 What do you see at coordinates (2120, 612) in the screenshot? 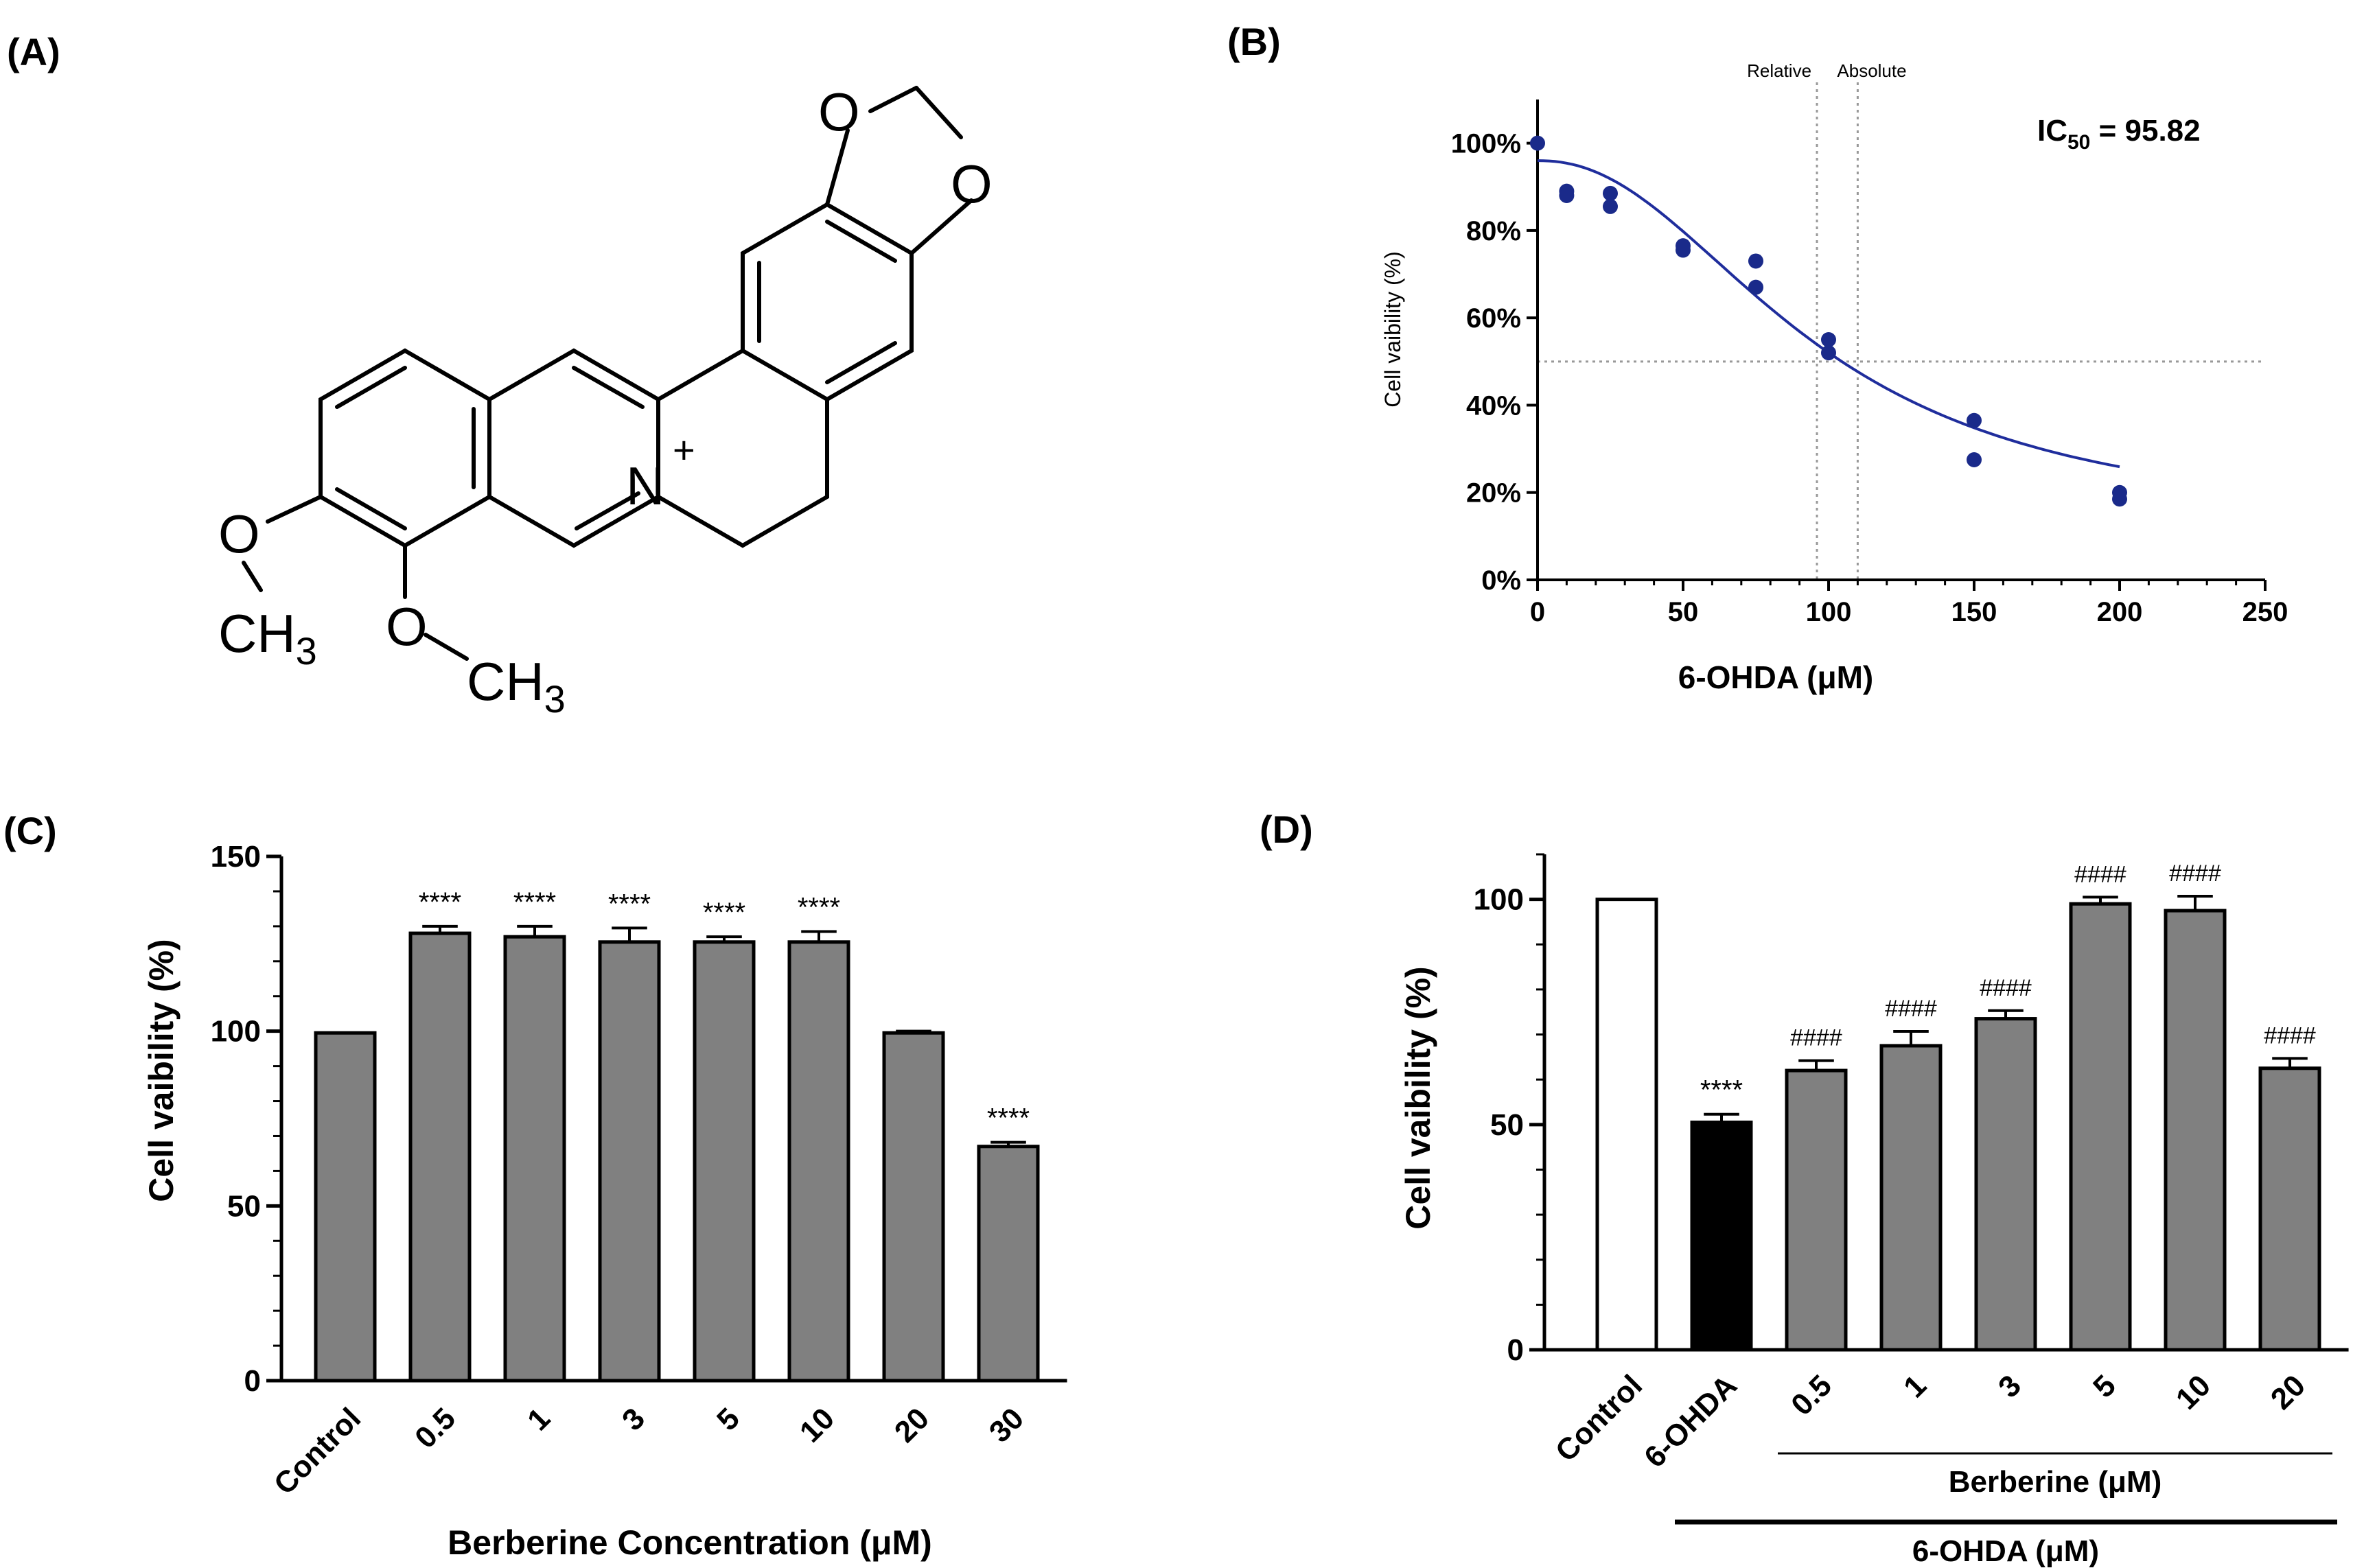
I see `chart-b-x-tick-label: 200` at bounding box center [2120, 612].